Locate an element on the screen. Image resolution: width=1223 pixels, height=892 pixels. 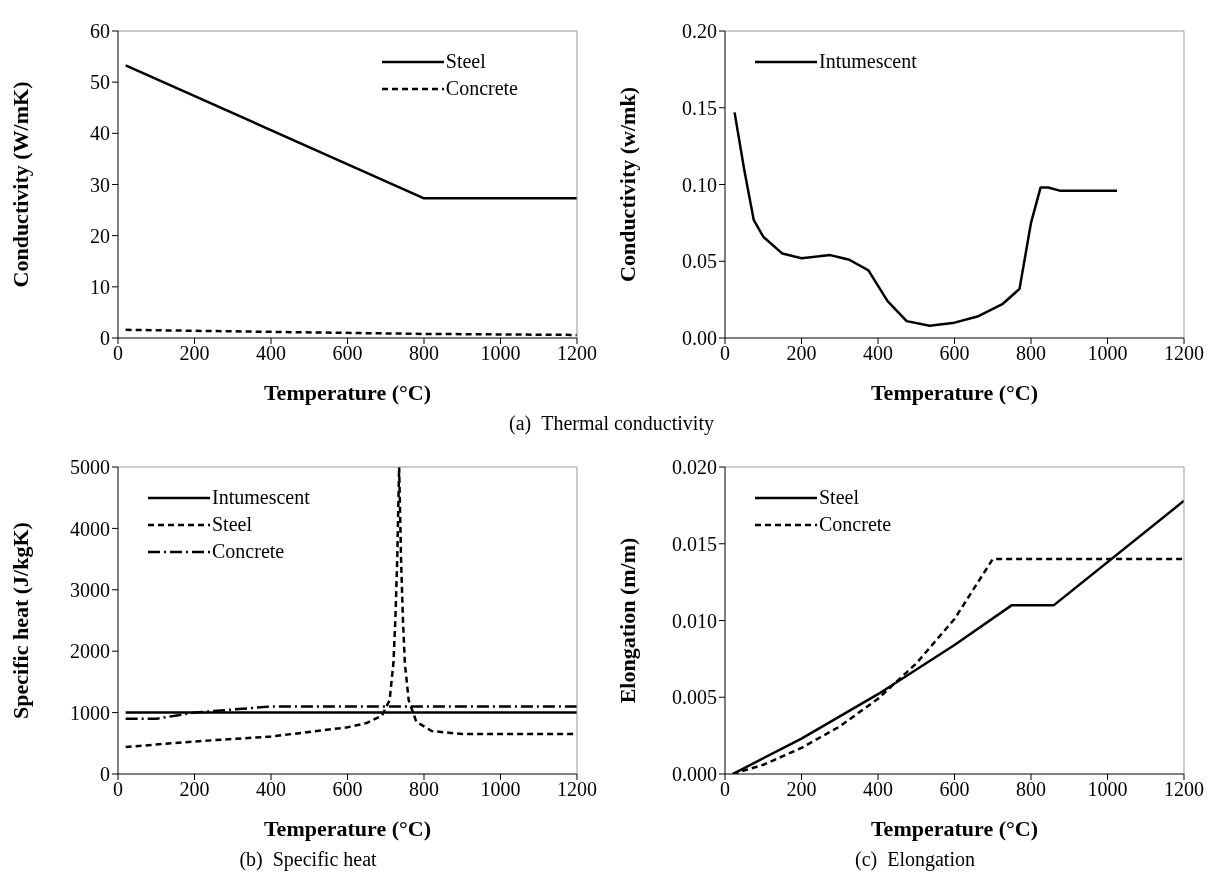
y-axis-title: Conductivity (w/mk) is located at coordinates (627, 184).